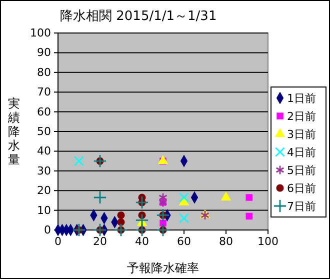 The image size is (330, 279). What do you see at coordinates (138, 16) in the screenshot?
I see `chart-title: 降水相関 2015/1/1～1/31` at bounding box center [138, 16].